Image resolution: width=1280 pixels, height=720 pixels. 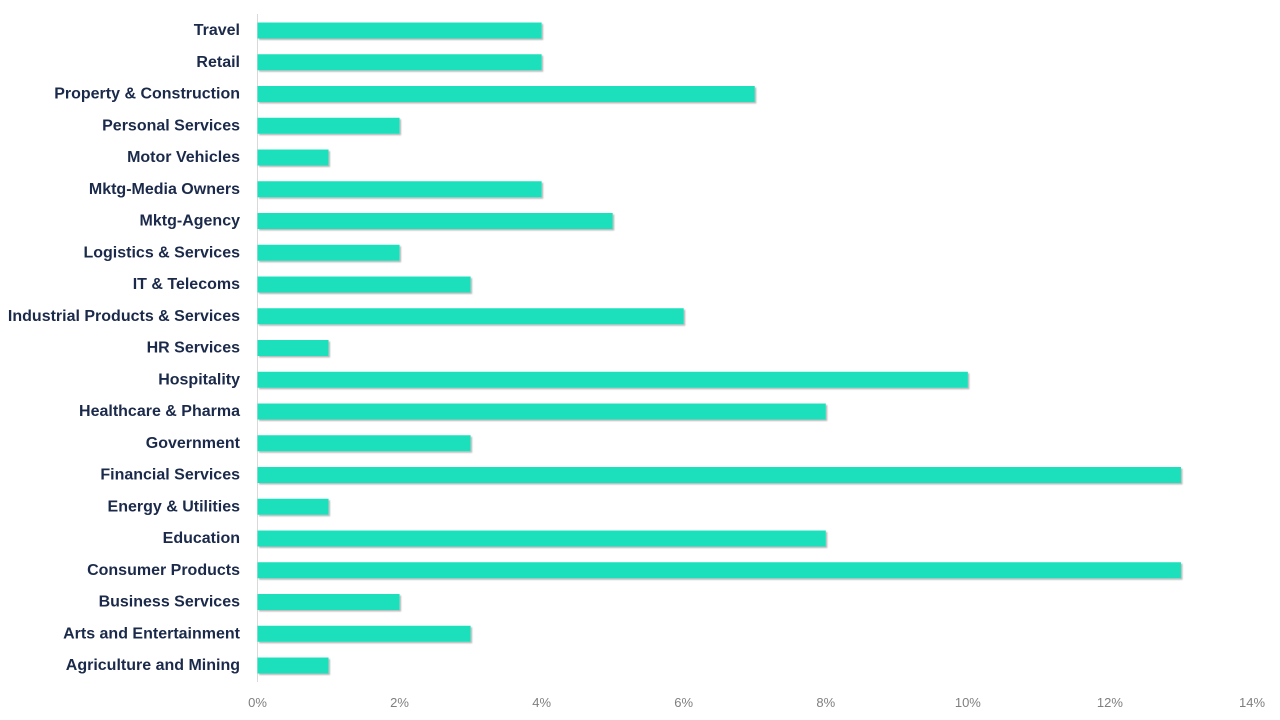 I want to click on x-tick-label: 8%, so click(x=825, y=702).